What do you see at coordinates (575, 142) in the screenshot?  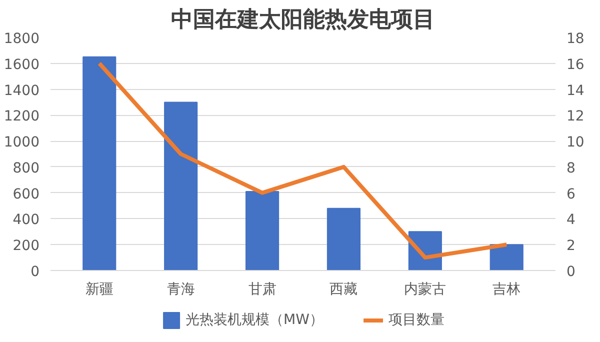 I see `y2-tick-label: 10` at bounding box center [575, 142].